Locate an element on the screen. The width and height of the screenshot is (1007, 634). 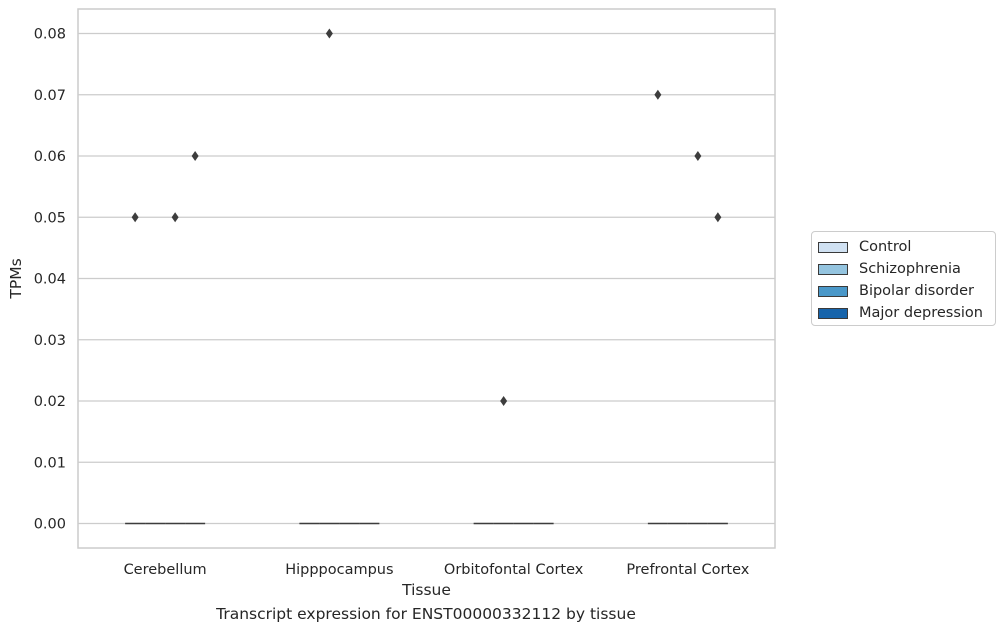
y-tick-label: 0.06 is located at coordinates (50, 157).